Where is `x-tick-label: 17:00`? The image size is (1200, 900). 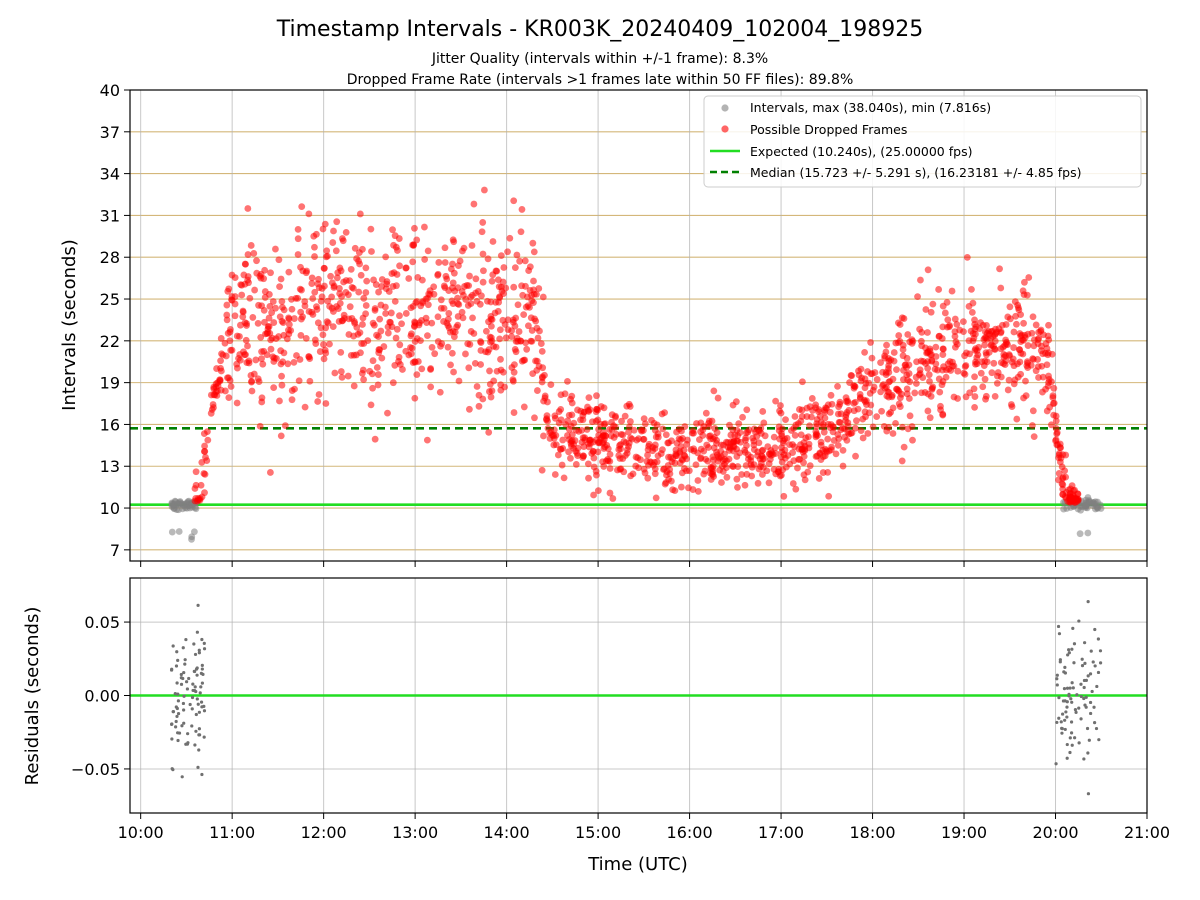
x-tick-label: 17:00 is located at coordinates (781, 832).